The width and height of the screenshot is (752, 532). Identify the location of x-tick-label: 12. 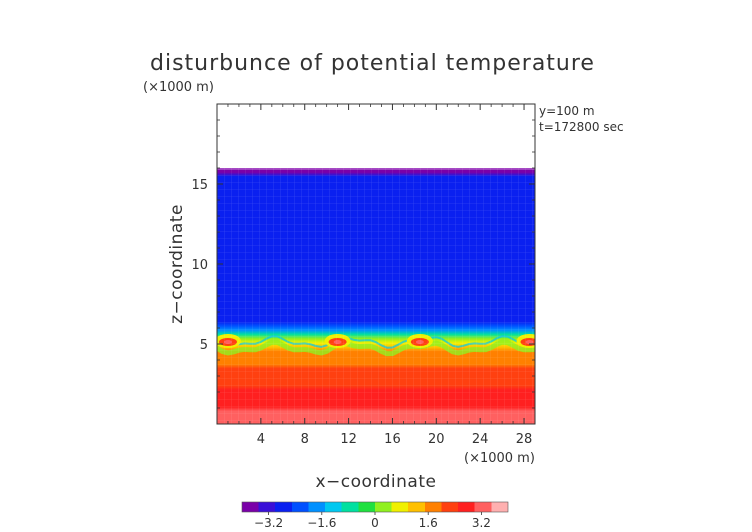
(348, 439).